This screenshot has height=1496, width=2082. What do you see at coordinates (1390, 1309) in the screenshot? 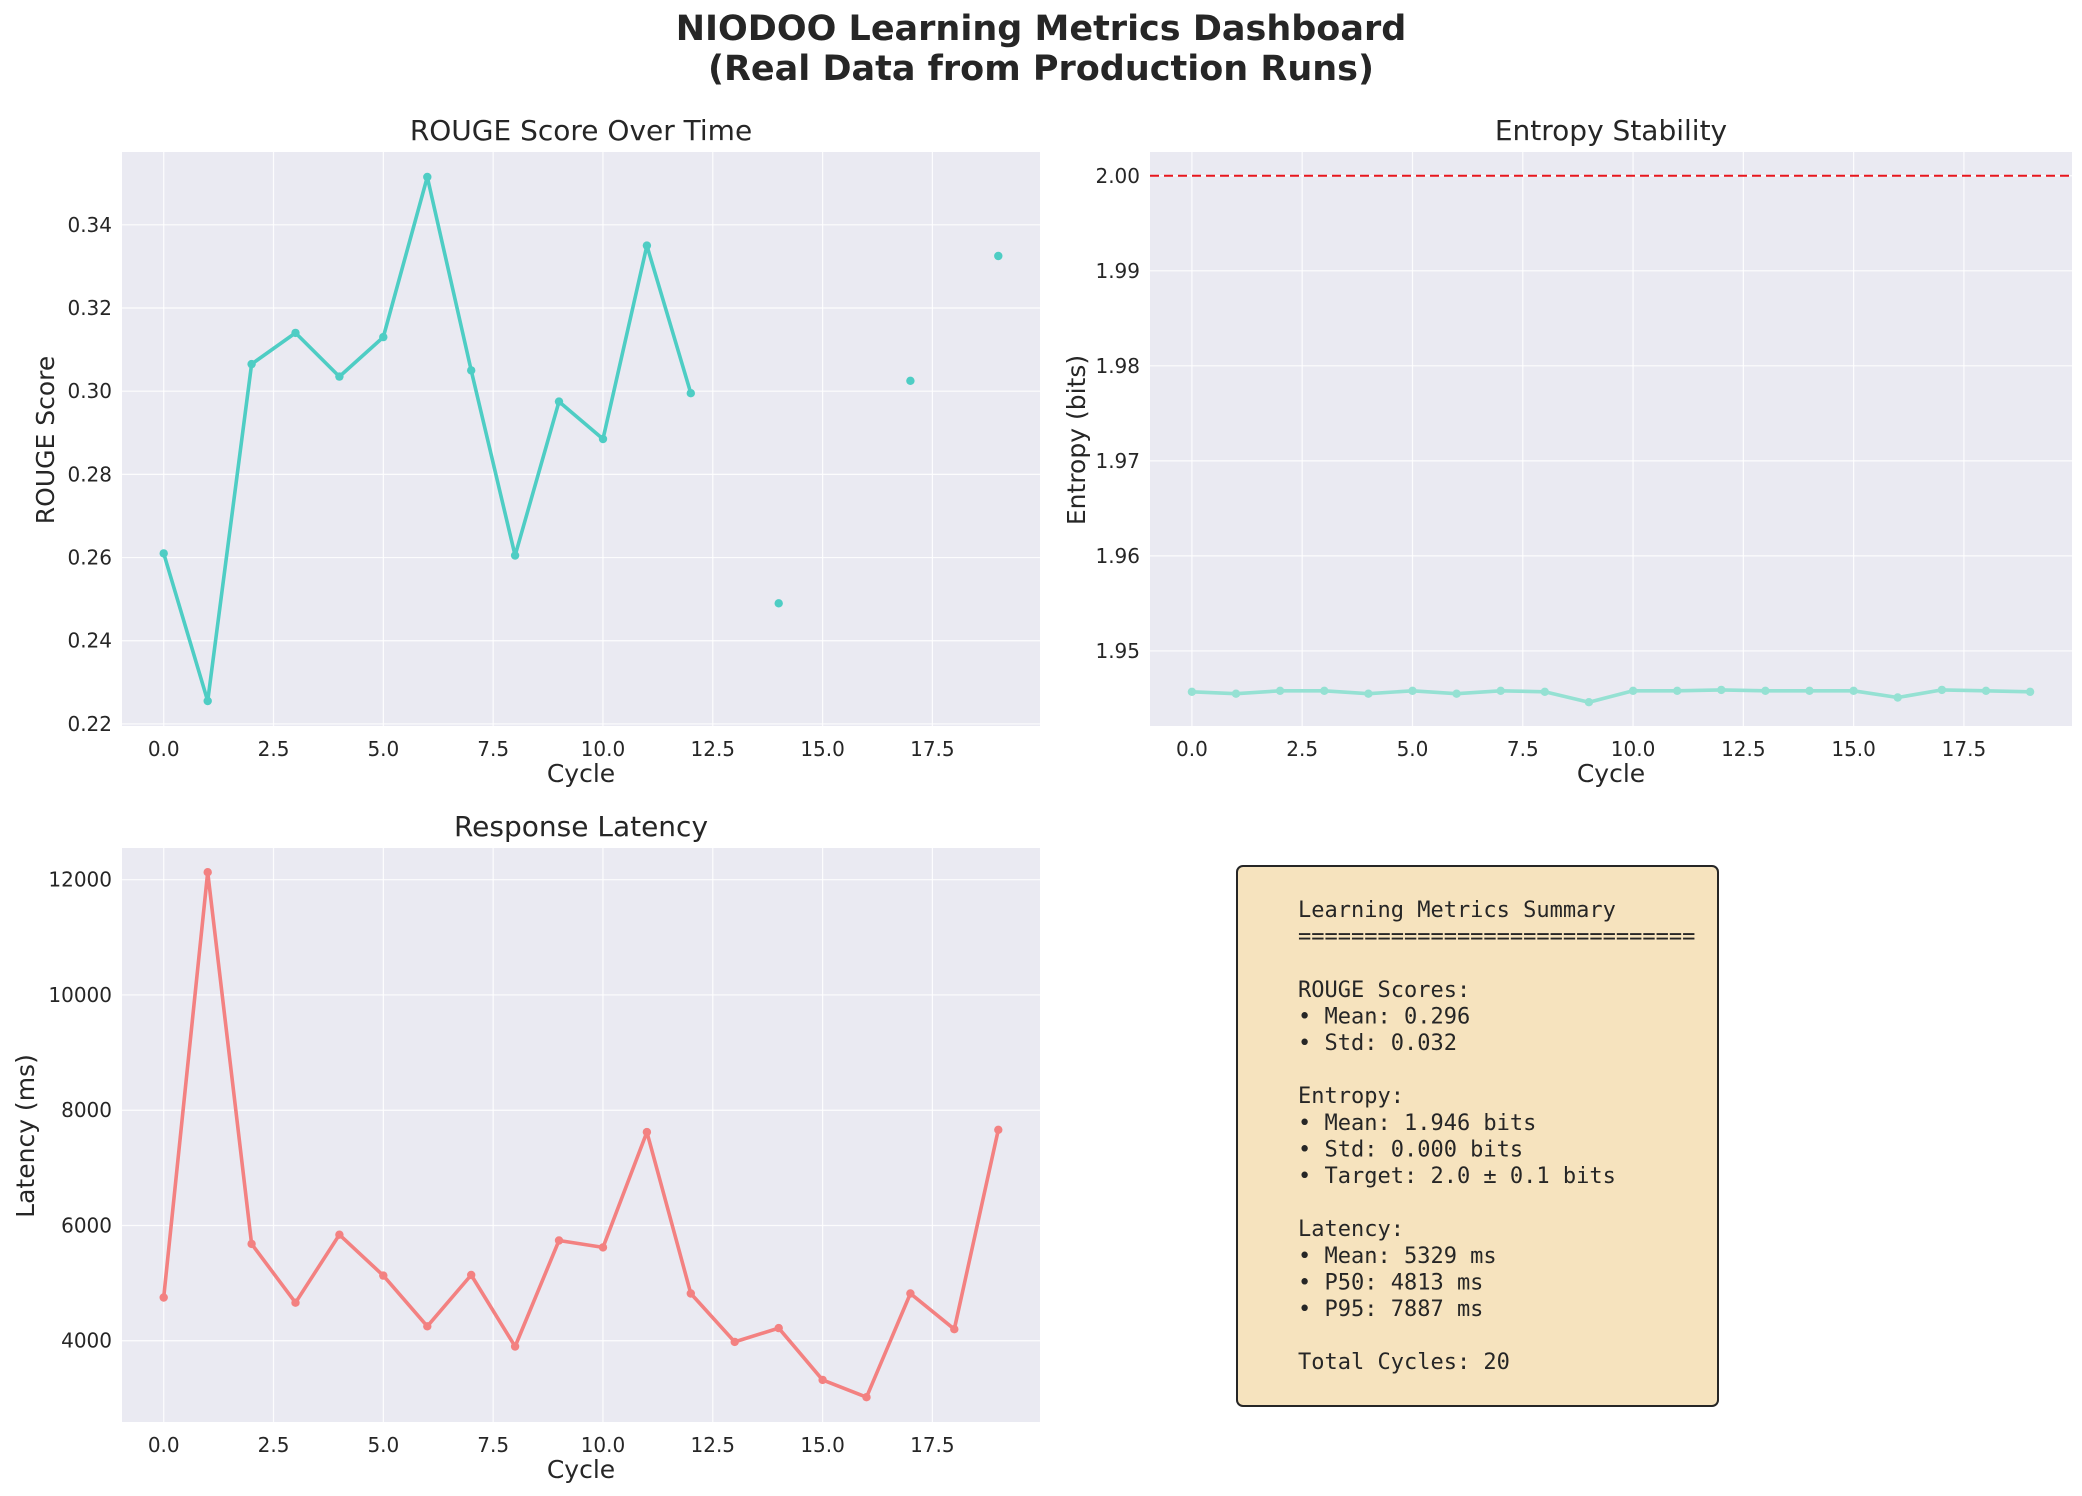
I see `summary-line: • P95: 7887 ms` at bounding box center [1390, 1309].